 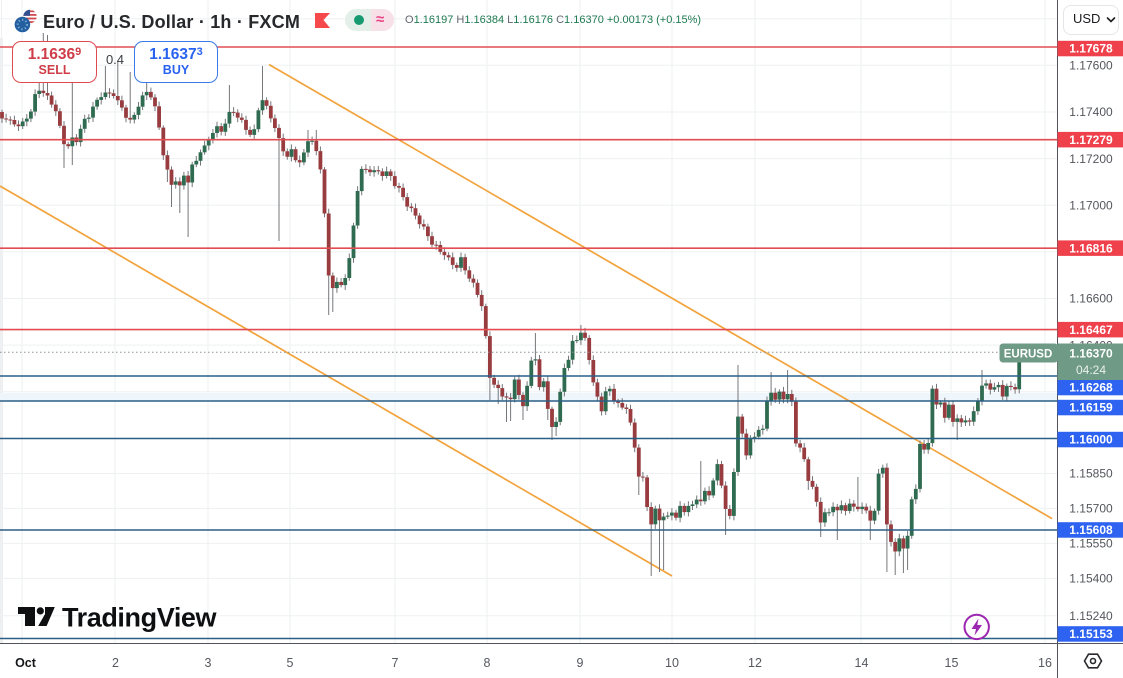 What do you see at coordinates (1091, 330) in the screenshot?
I see `svg-text: 1.16467` at bounding box center [1091, 330].